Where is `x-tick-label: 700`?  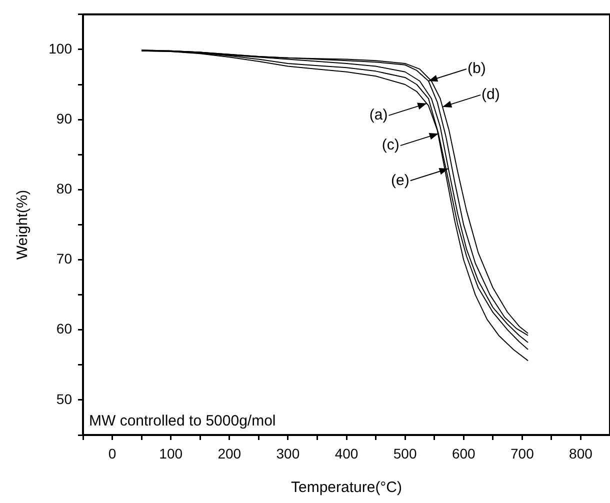 x-tick-label: 700 is located at coordinates (522, 453).